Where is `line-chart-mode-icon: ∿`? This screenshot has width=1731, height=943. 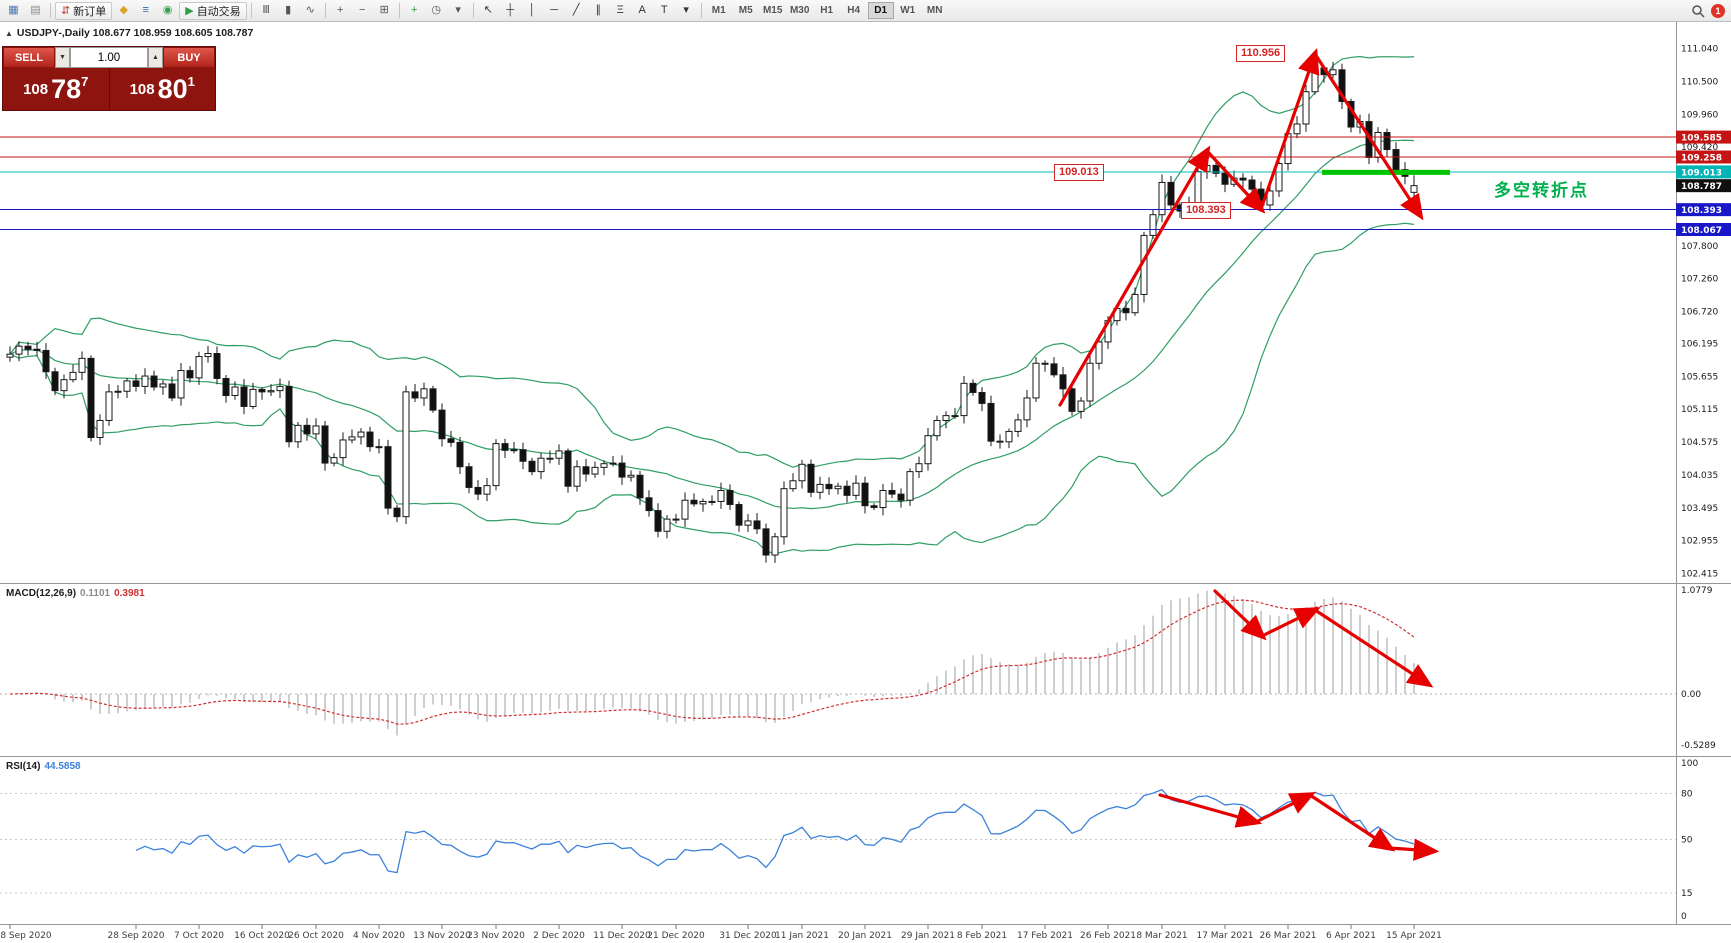 line-chart-mode-icon: ∿ is located at coordinates (310, 11).